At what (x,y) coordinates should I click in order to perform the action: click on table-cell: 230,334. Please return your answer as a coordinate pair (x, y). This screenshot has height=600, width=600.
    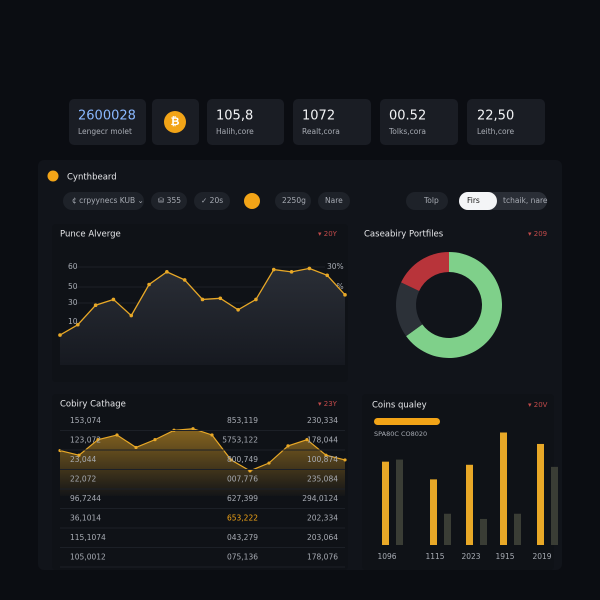
    Looking at the image, I should click on (322, 420).